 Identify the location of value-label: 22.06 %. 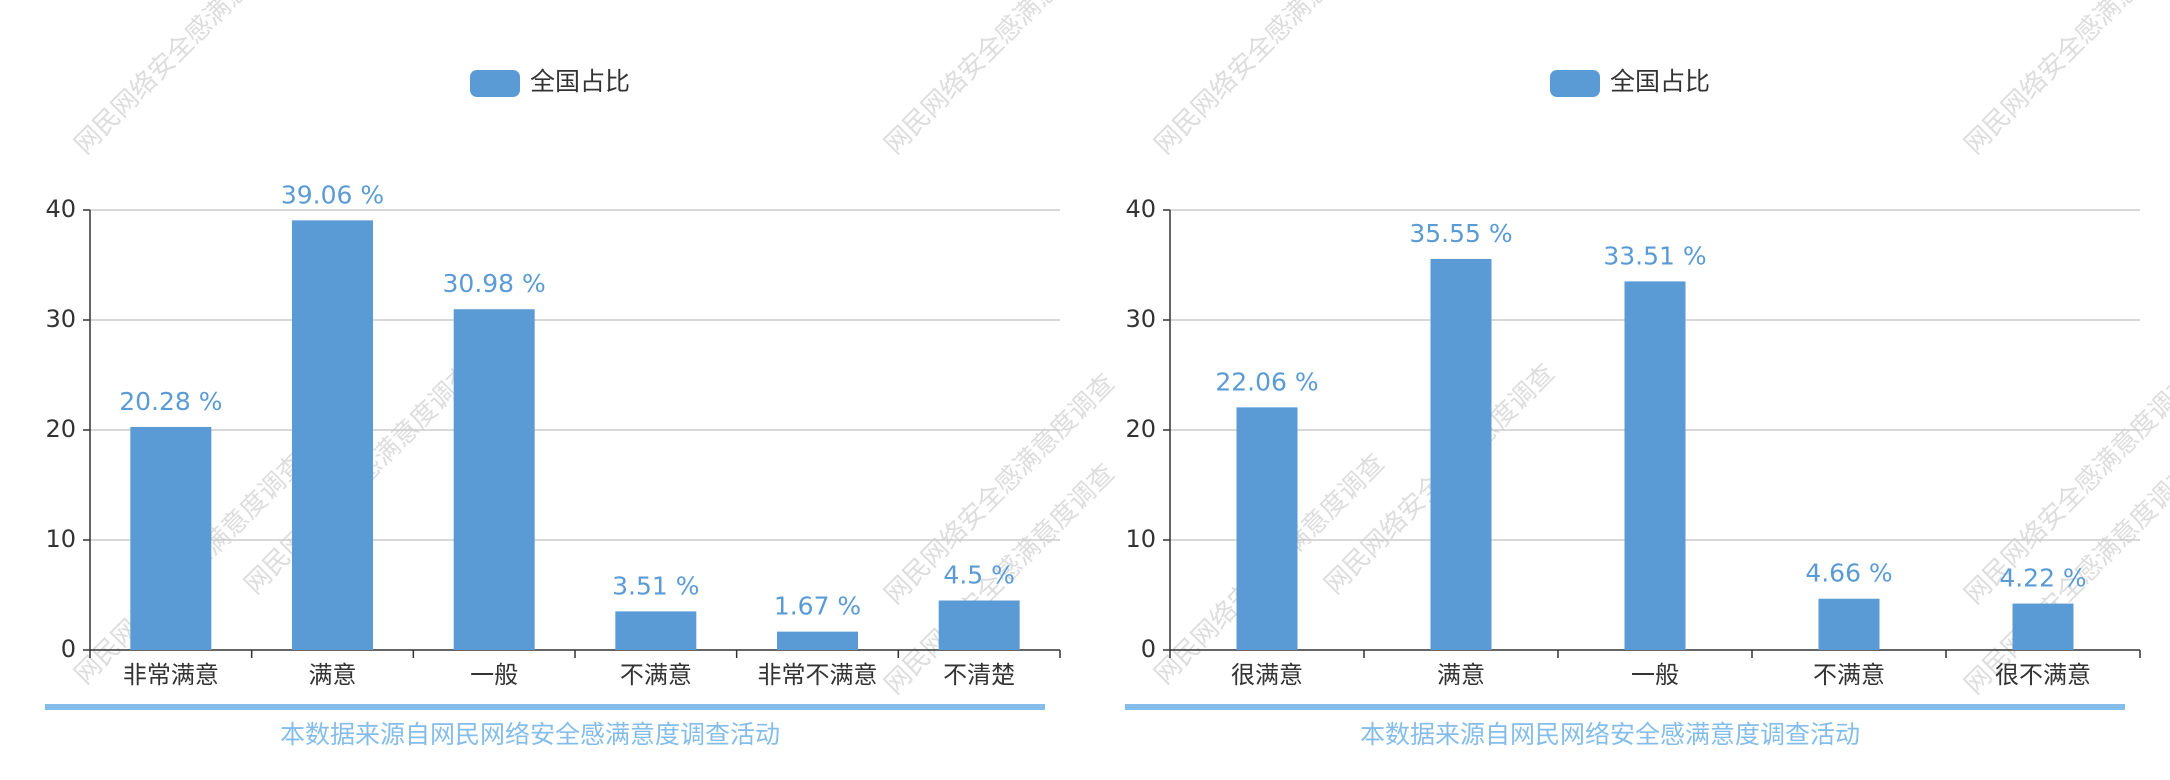
(1266, 381).